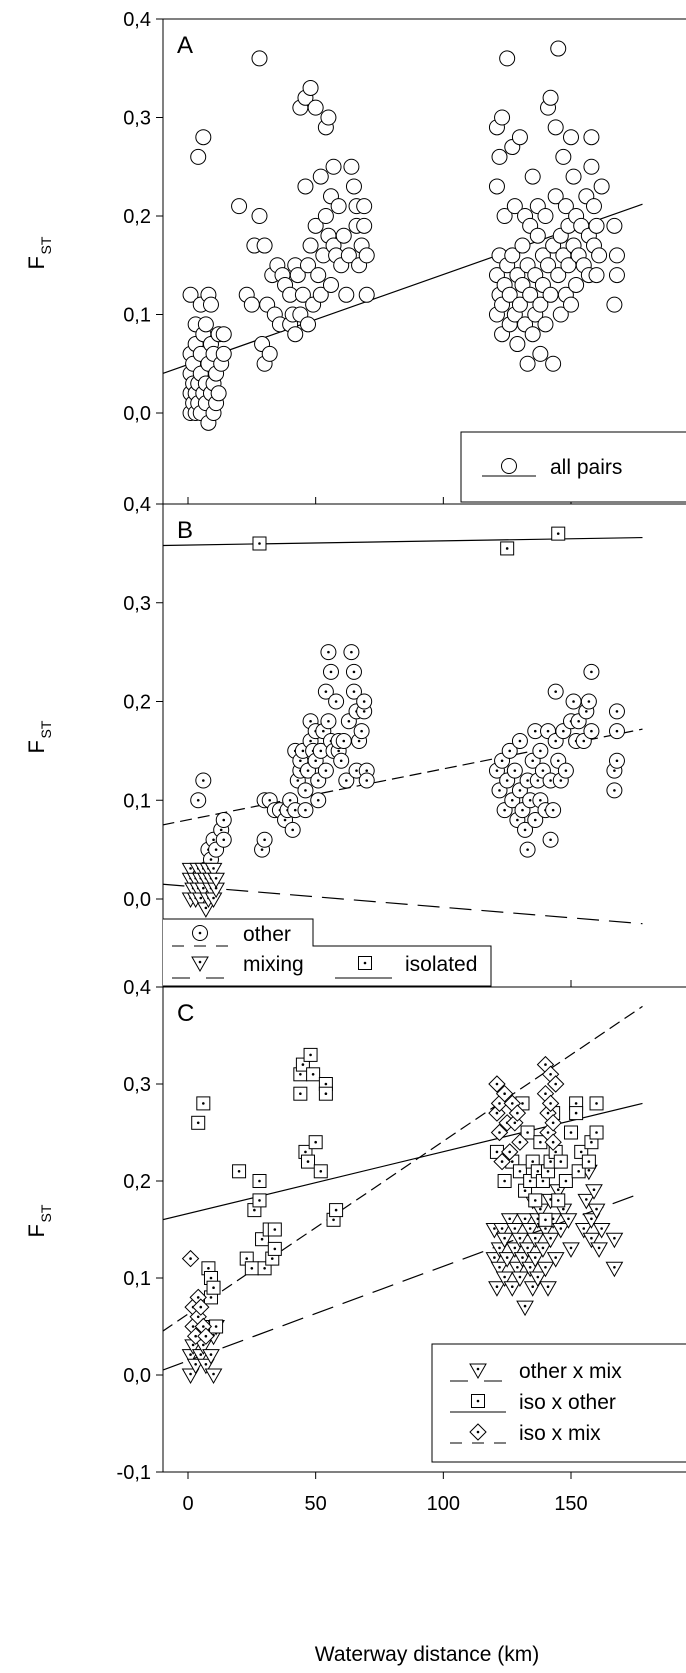  What do you see at coordinates (403, 541) in the screenshot?
I see `fit-line-isolated` at bounding box center [403, 541].